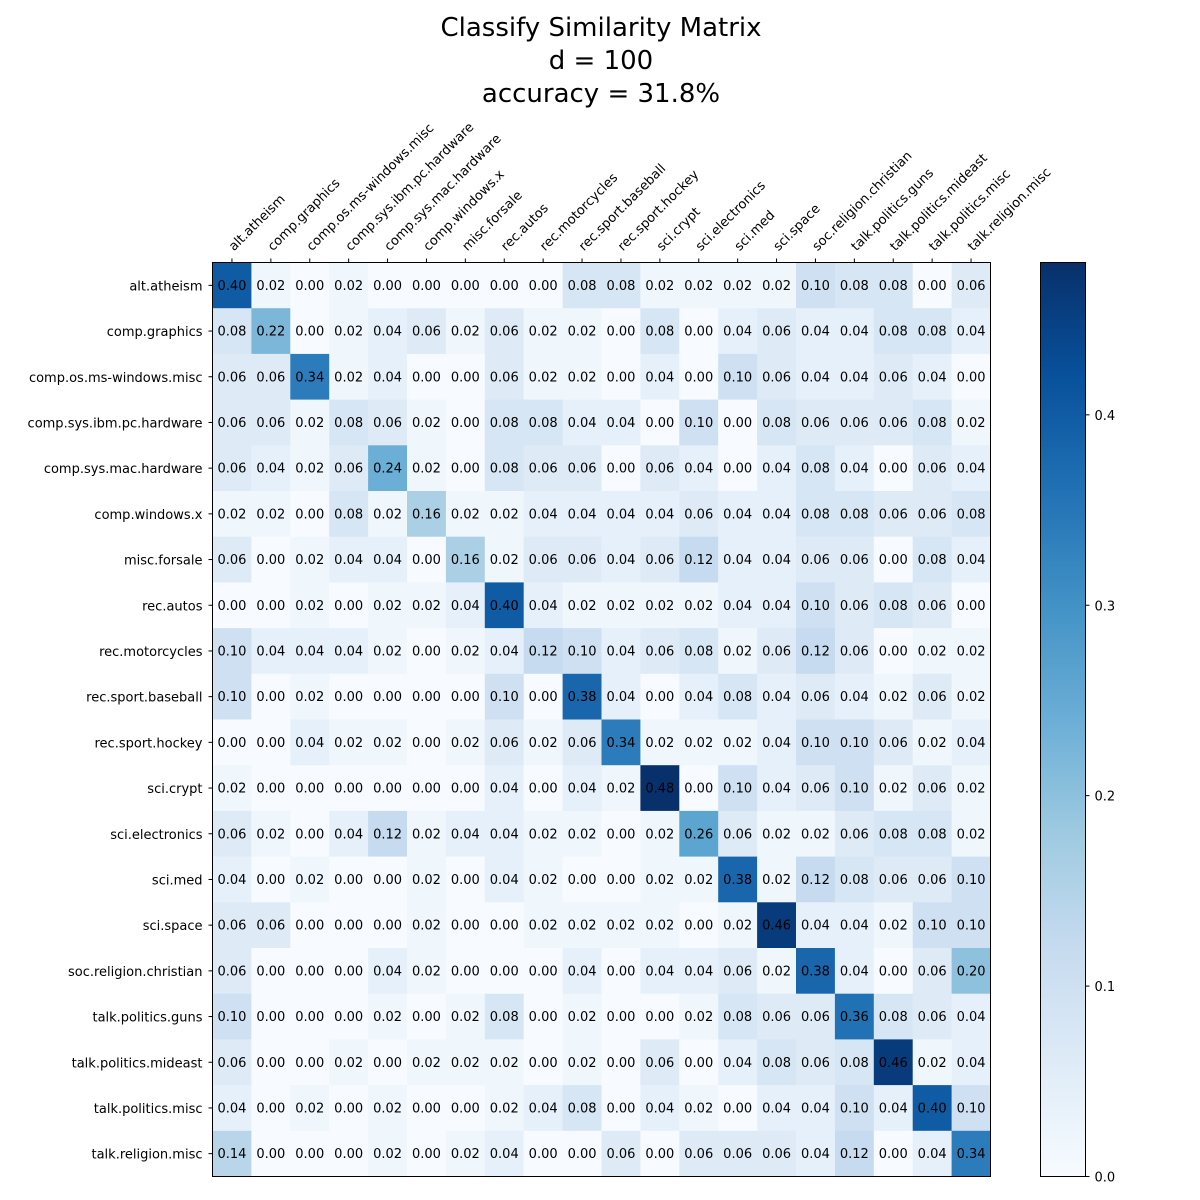 Image resolution: width=1200 pixels, height=1200 pixels. I want to click on chart-title-line-3: accuracy = 31.8%, so click(601, 94).